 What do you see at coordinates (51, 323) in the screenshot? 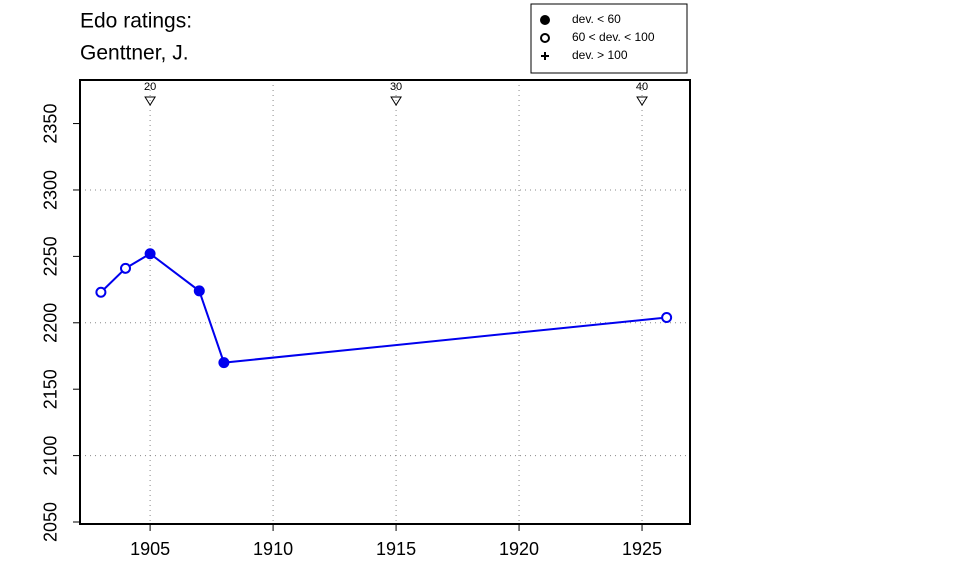
I see `y-tick-label: 2200` at bounding box center [51, 323].